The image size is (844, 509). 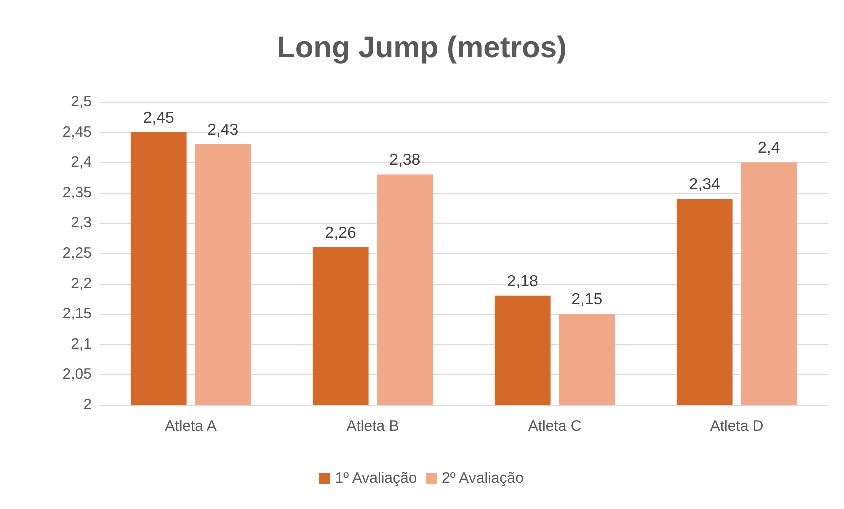 I want to click on data-label: 2,38, so click(x=405, y=161).